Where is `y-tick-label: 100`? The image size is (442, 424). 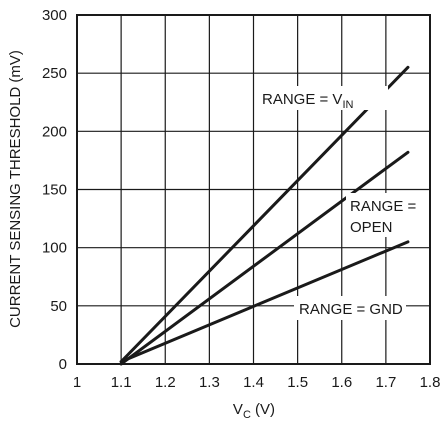 y-tick-label: 100 is located at coordinates (54, 248).